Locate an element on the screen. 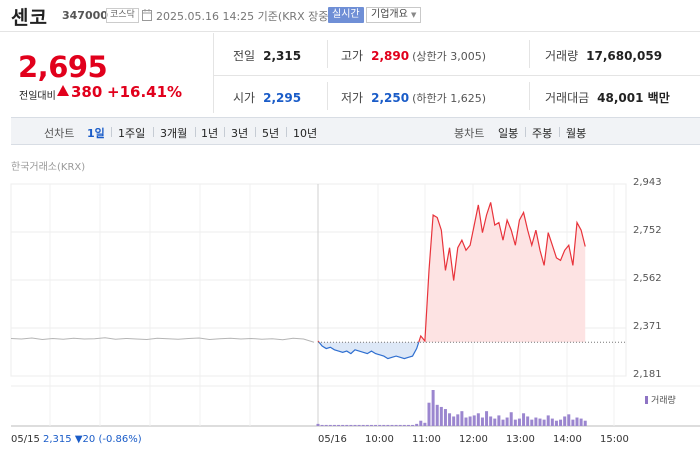 The width and height of the screenshot is (700, 453). volume: 거래량 17,680,059 is located at coordinates (603, 55).